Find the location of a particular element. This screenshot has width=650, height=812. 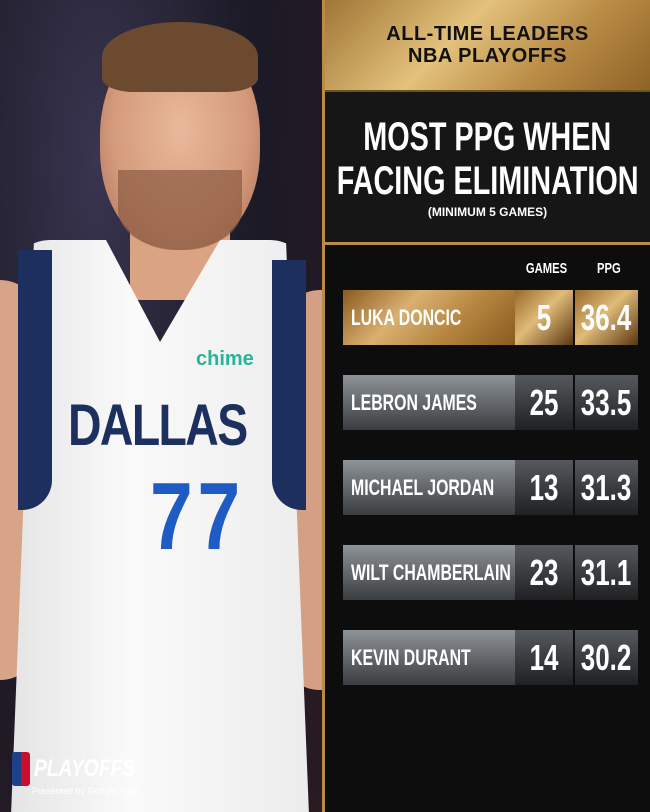

jersey-team: DALLAS is located at coordinates (158, 425).